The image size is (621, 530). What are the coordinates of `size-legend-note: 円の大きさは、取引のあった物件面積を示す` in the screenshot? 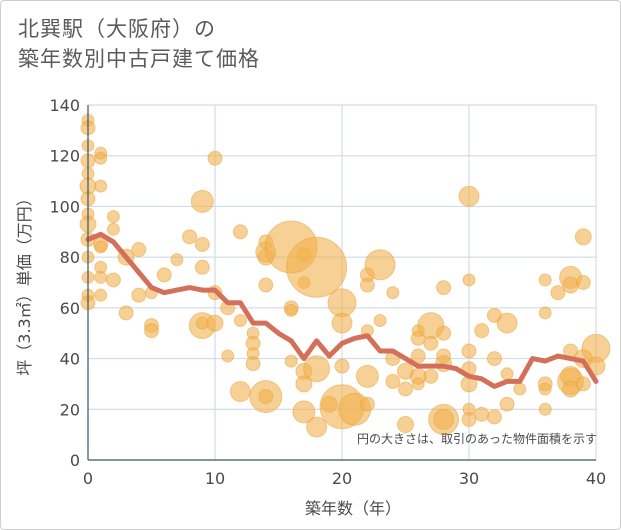 It's located at (477, 438).